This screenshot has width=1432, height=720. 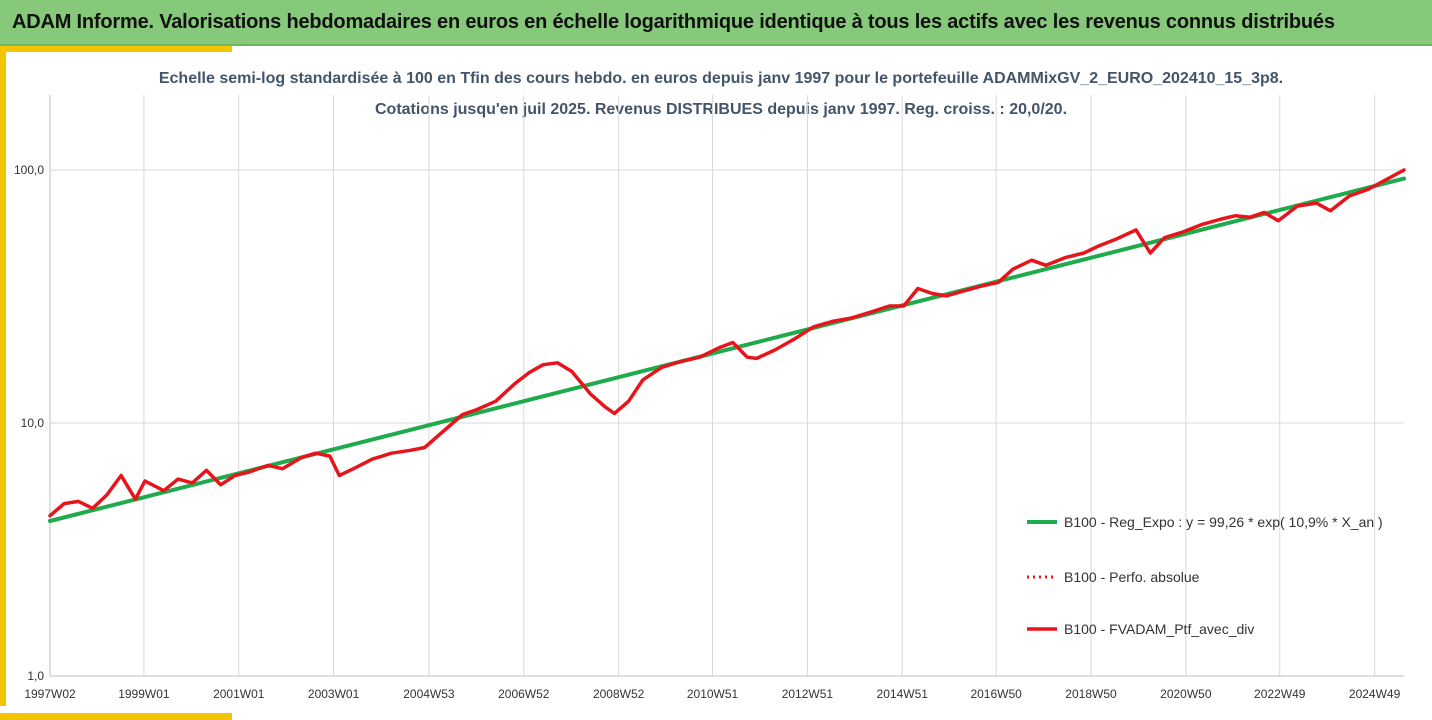 What do you see at coordinates (334, 694) in the screenshot?
I see `x-tick-label: 2003W01` at bounding box center [334, 694].